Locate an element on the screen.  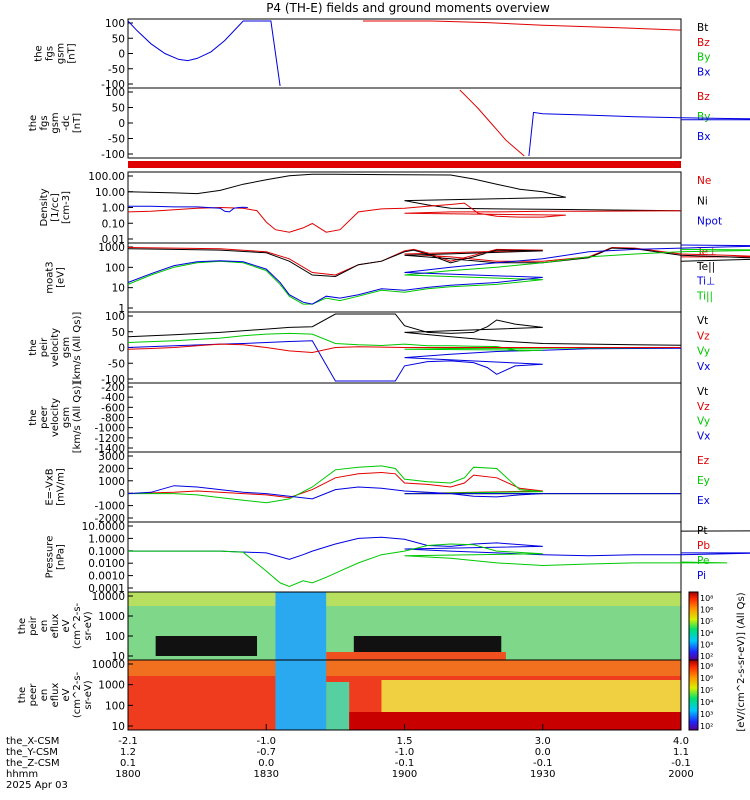
y-axis-label-line: [1/cc] is located at coordinates (55, 207).